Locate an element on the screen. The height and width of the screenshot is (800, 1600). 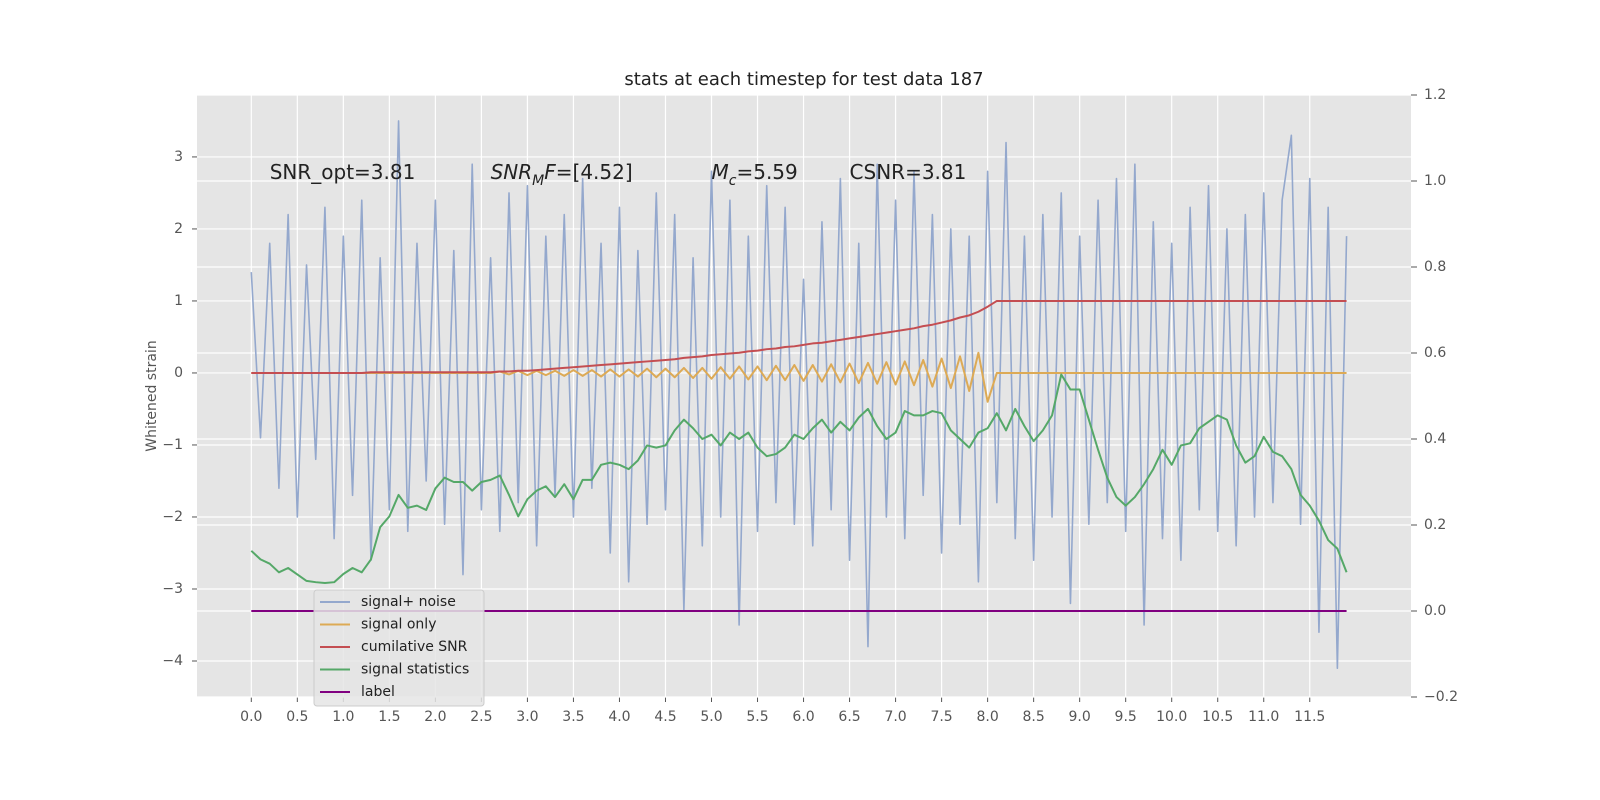
annotation-part: SNR_opt=3.81 is located at coordinates (343, 171).